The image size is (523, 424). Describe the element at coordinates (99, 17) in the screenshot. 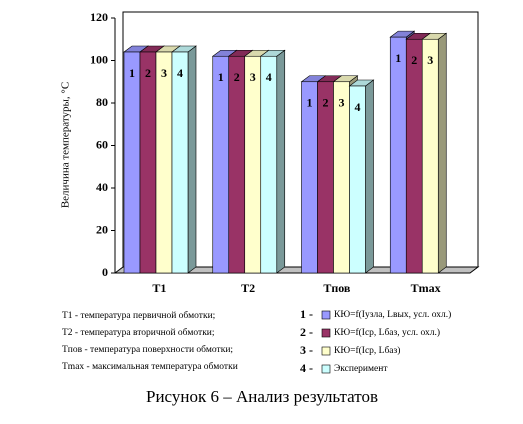

I see `y-tick-label: 120` at that location.